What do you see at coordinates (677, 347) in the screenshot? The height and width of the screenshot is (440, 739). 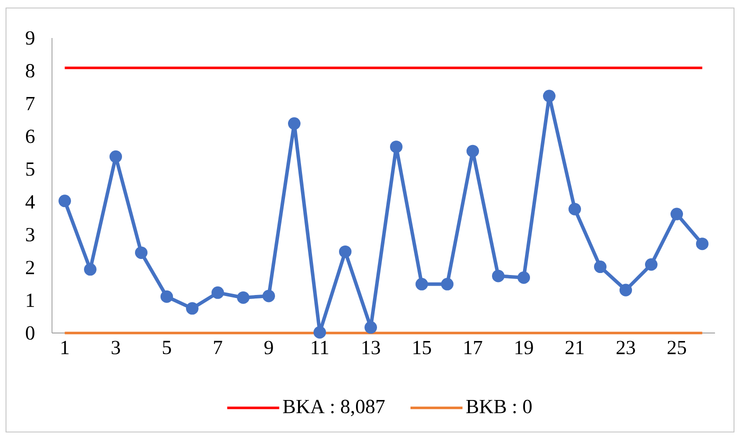 I see `x-tick-label: 25` at bounding box center [677, 347].